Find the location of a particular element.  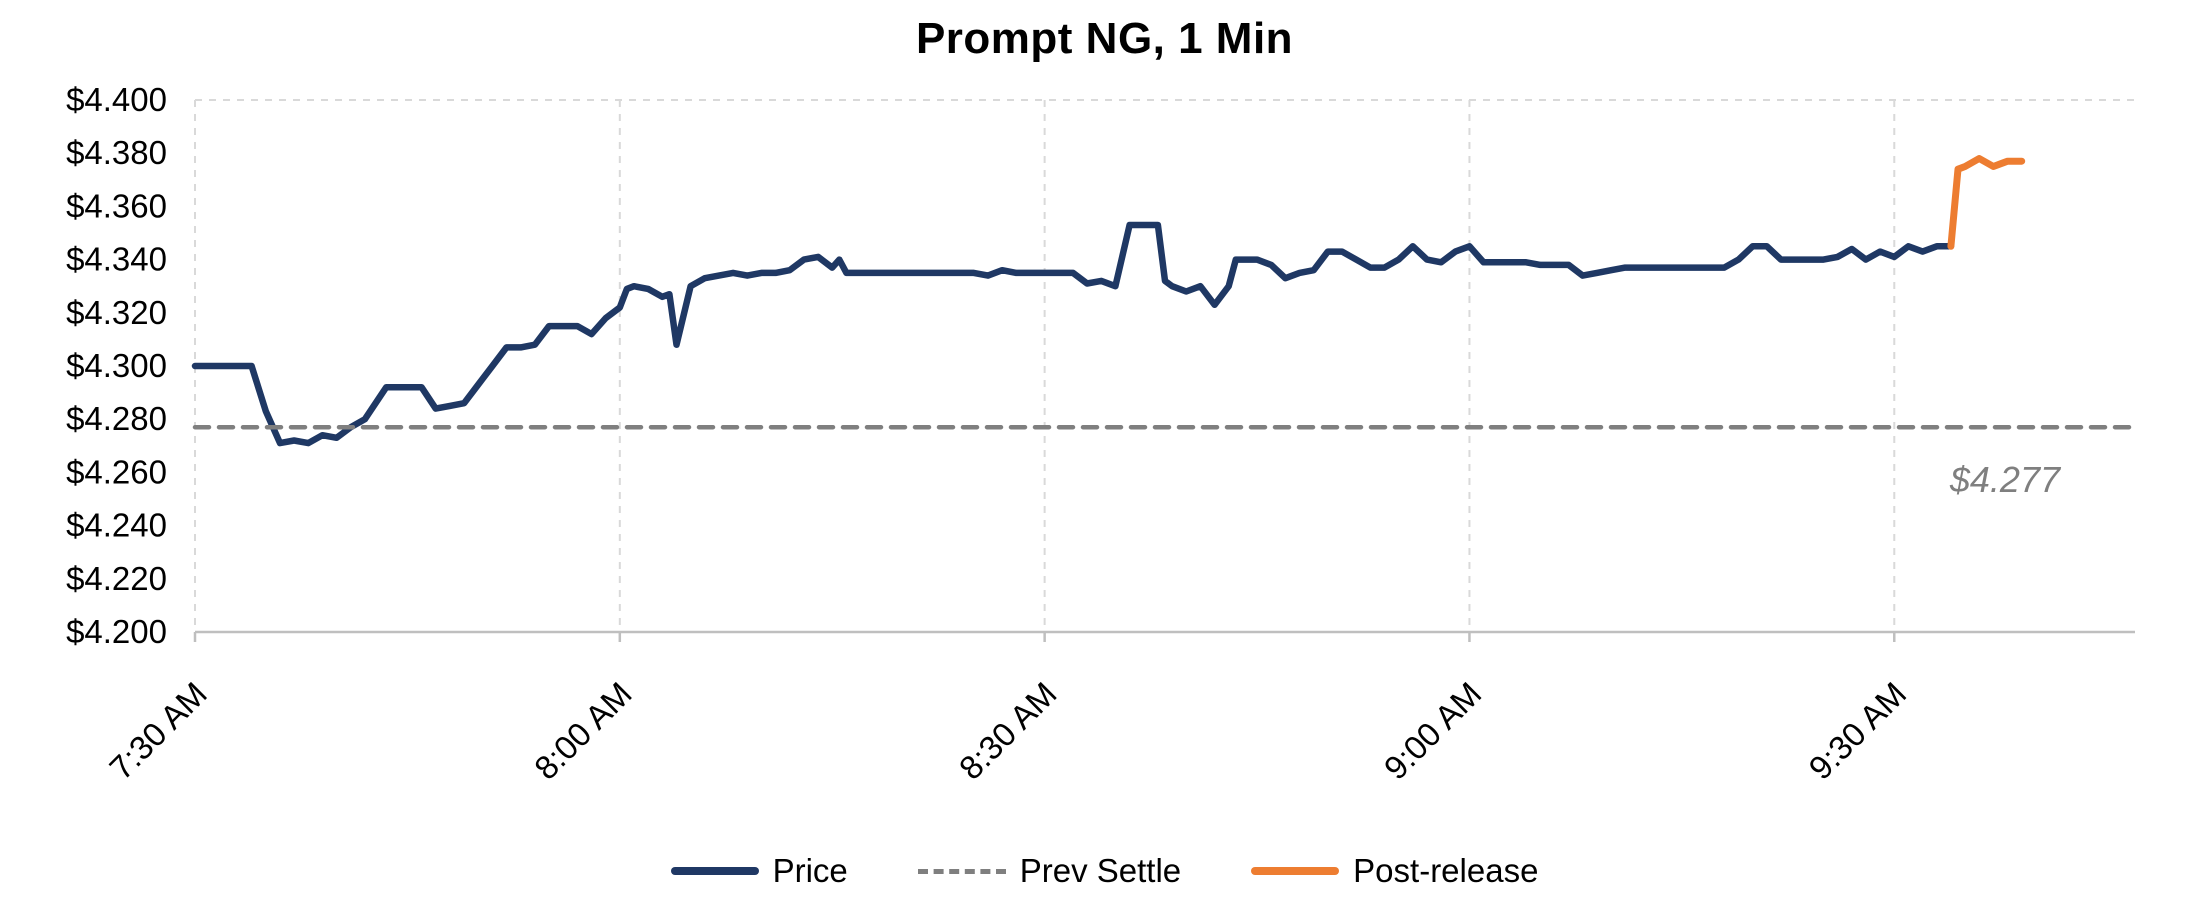

legend-sample-prev-settle is located at coordinates (961, 871).